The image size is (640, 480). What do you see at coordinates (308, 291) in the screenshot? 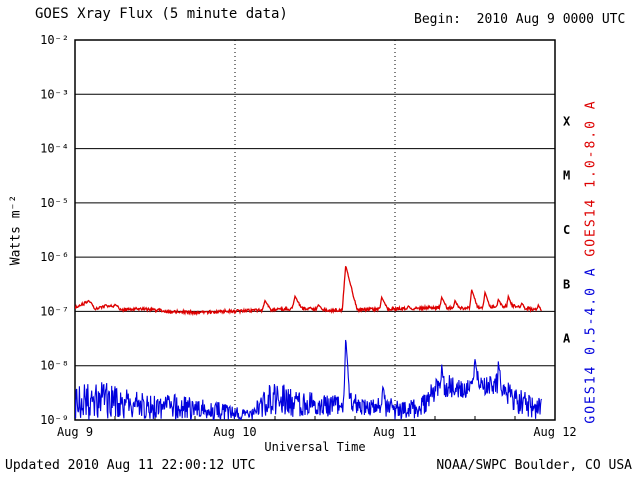
I see `series-path-long` at bounding box center [308, 291].